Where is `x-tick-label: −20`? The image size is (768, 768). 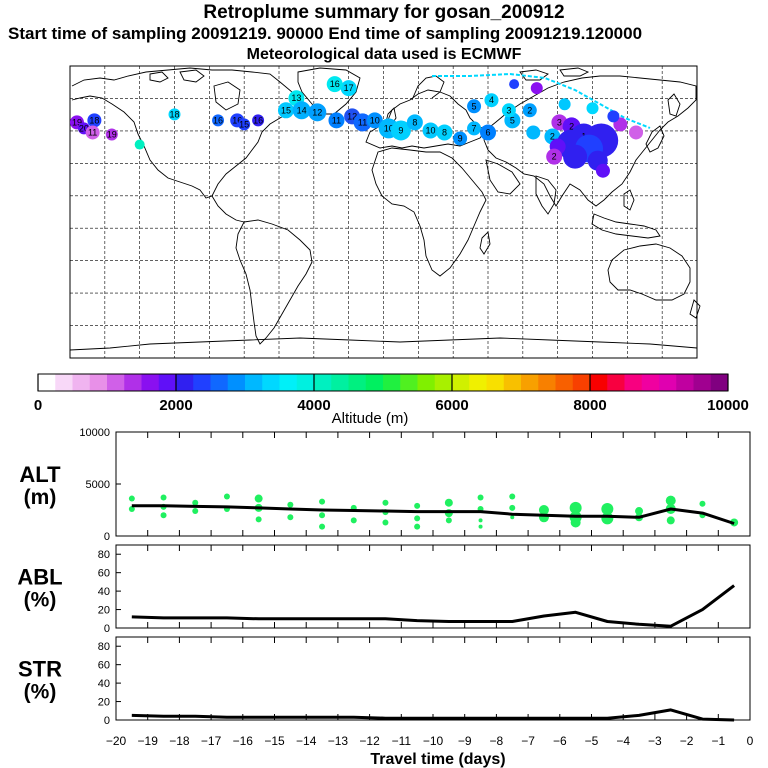 x-tick-label: −20 is located at coordinates (116, 741).